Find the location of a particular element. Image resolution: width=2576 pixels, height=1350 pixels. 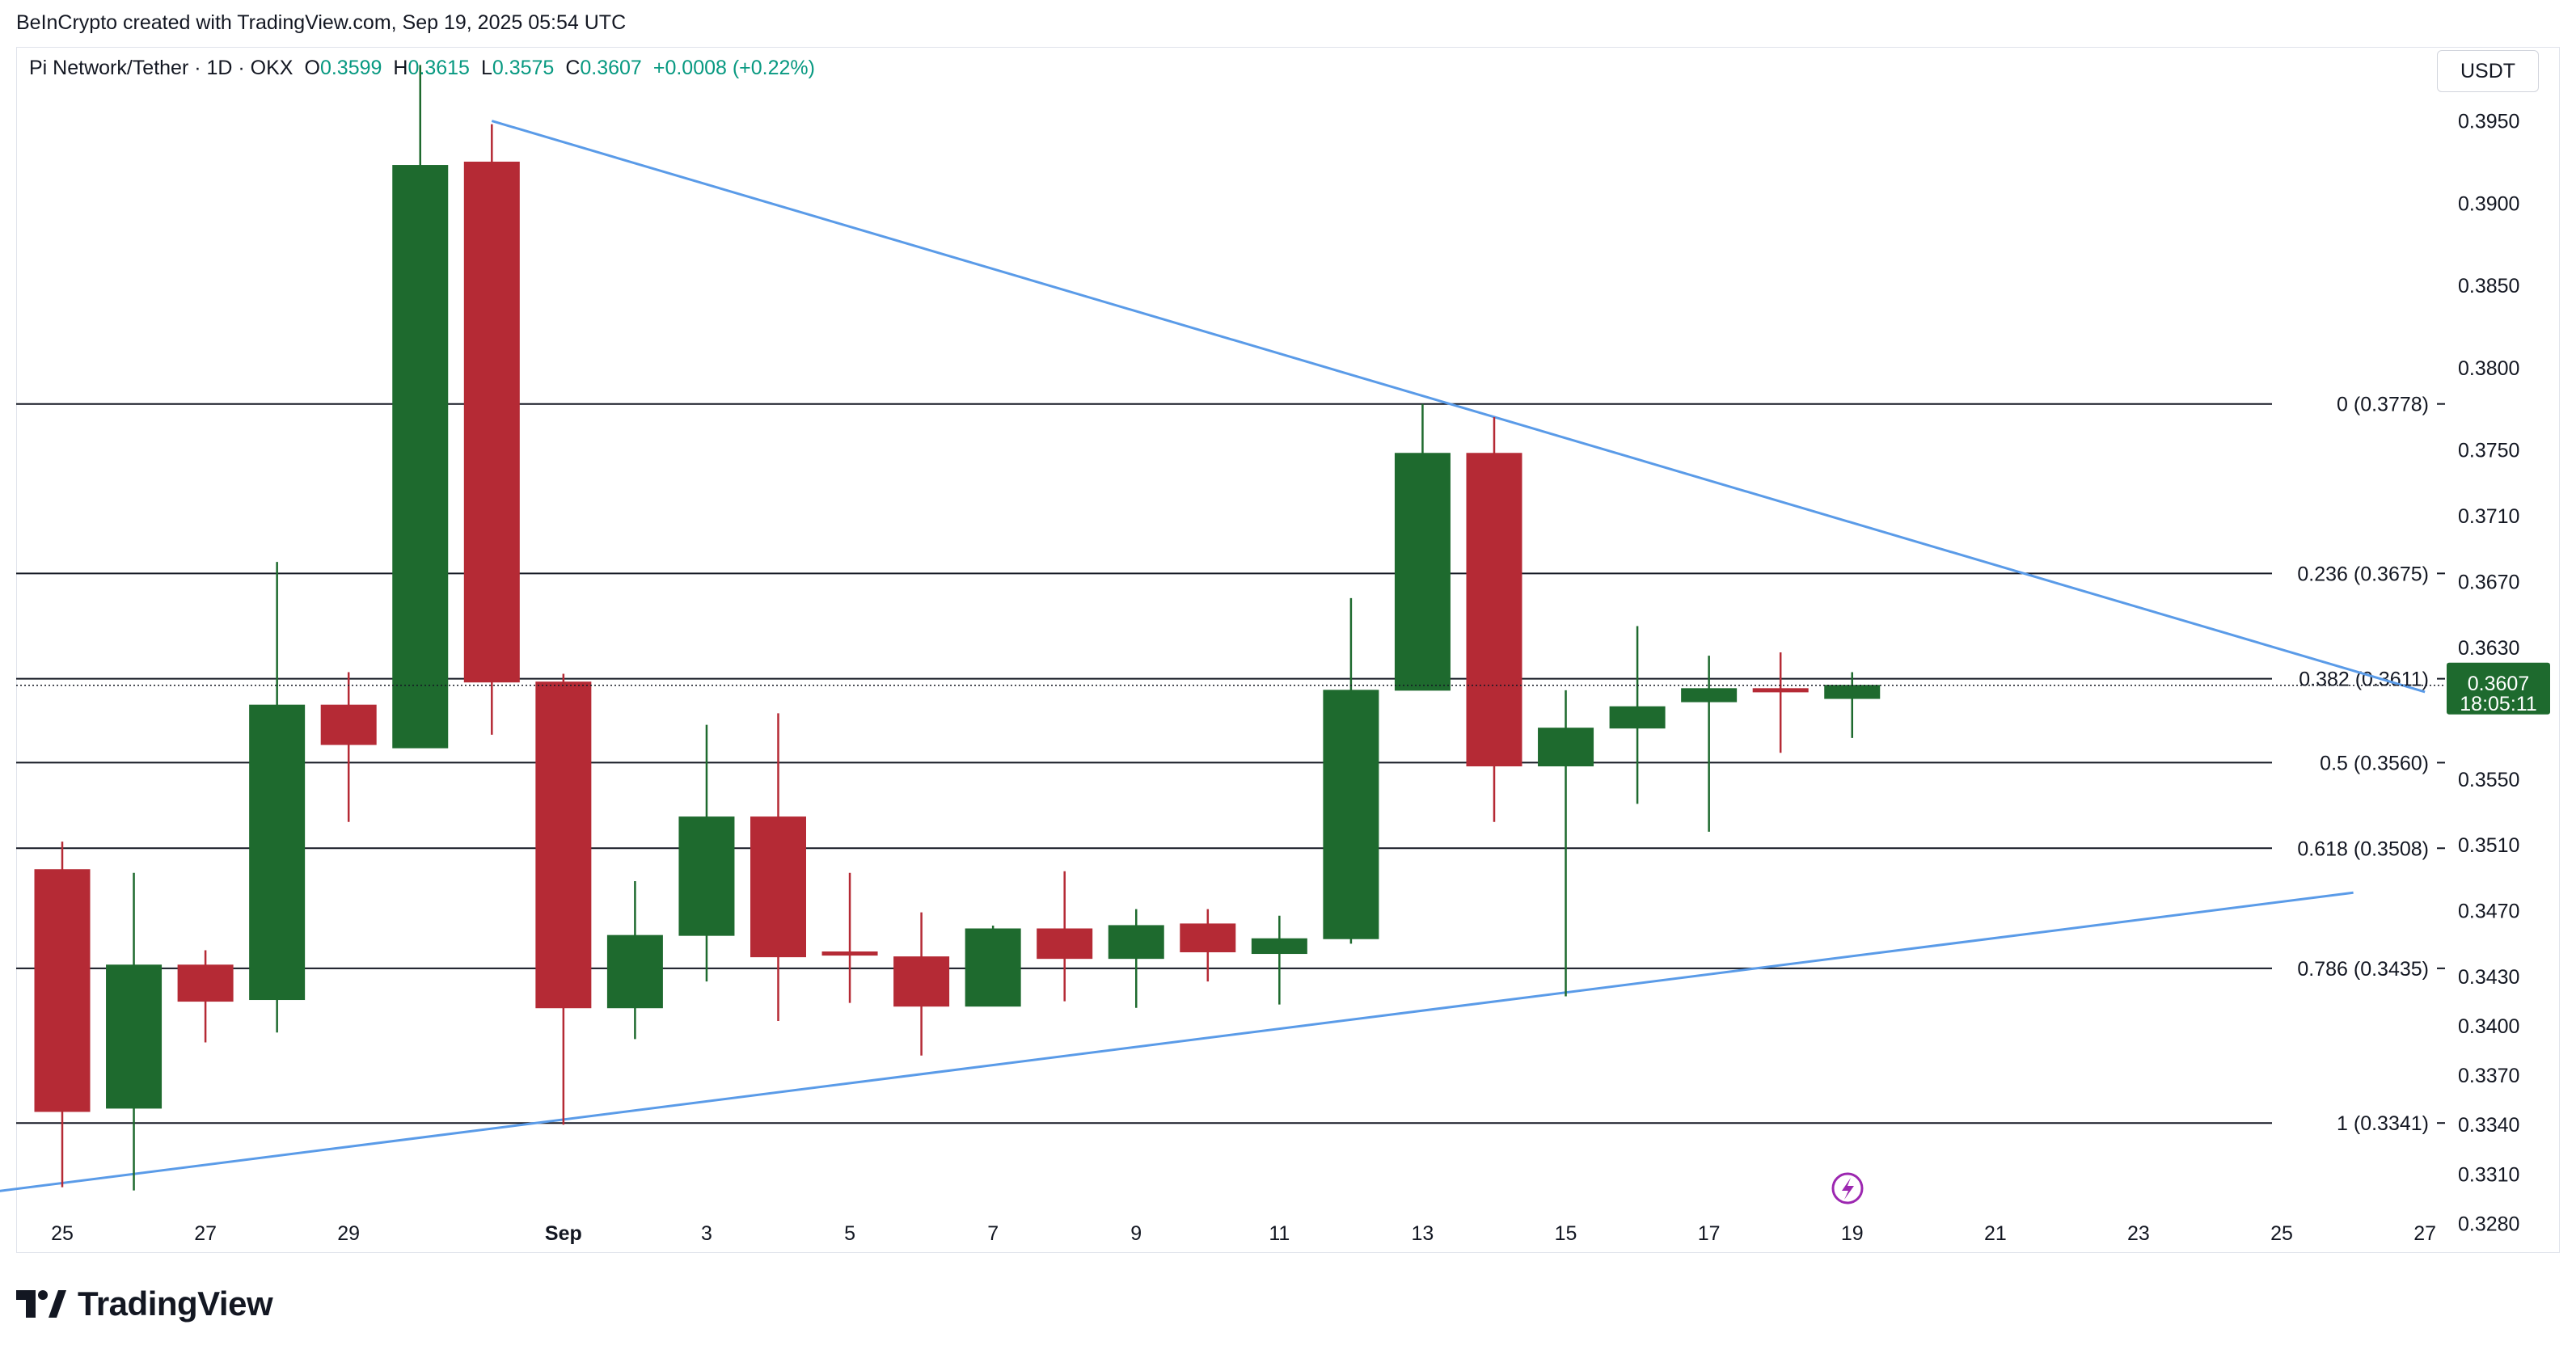

x-tick-label-16: 27 is located at coordinates (2424, 1233).